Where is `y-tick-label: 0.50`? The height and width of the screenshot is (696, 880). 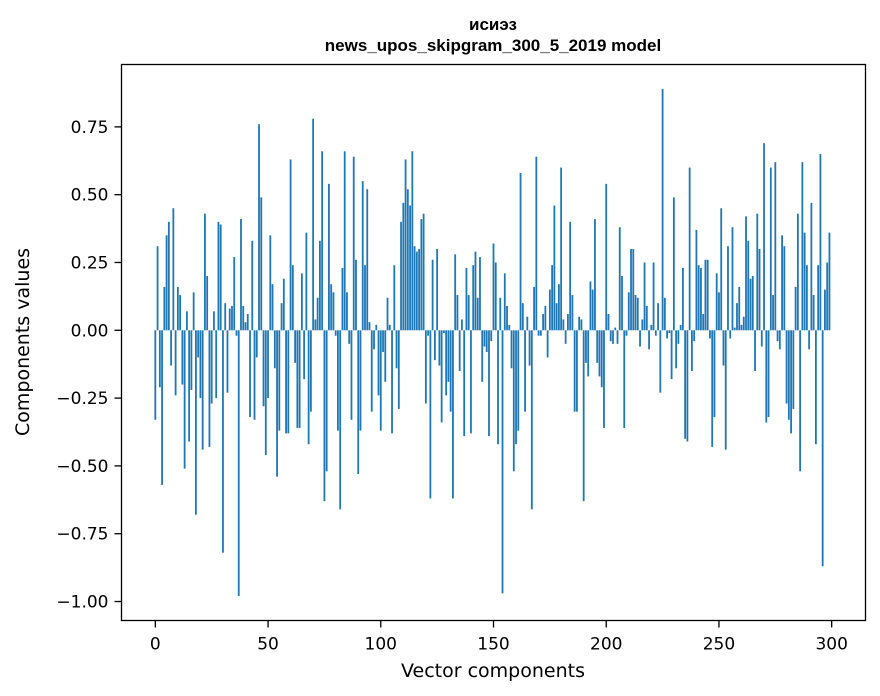
y-tick-label: 0.50 is located at coordinates (90, 196).